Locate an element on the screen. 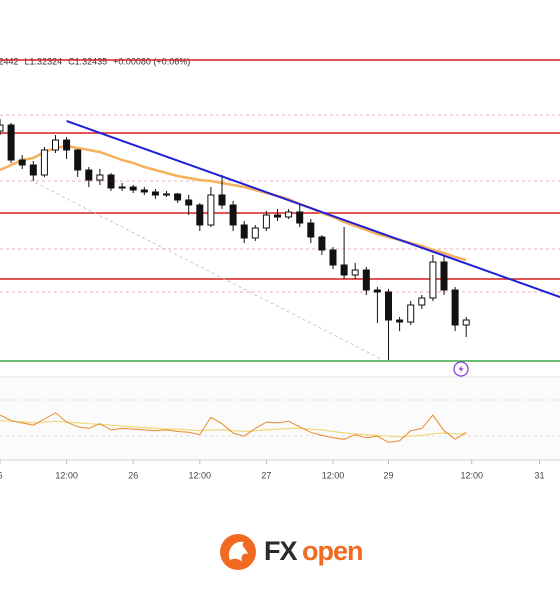 Image resolution: width=560 pixels, height=600 pixels. rsi-panel is located at coordinates (280, 418).